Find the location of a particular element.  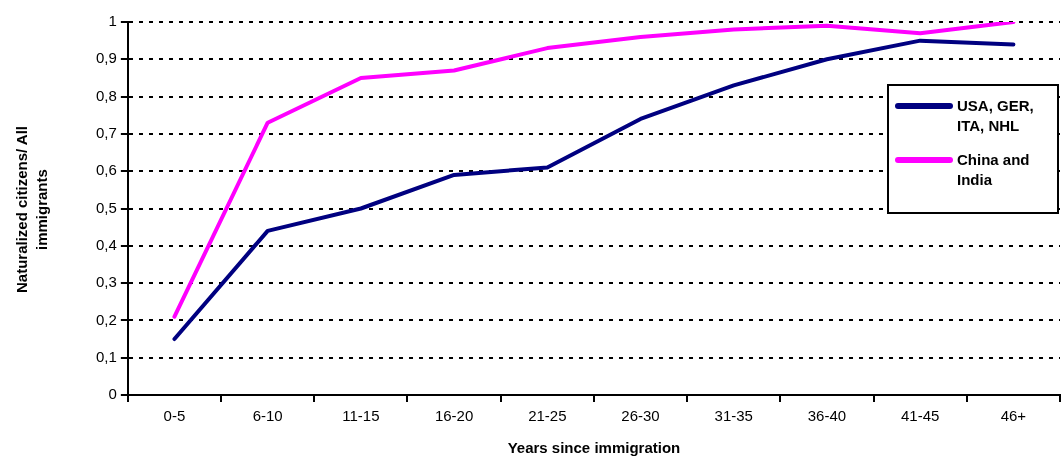

y-tick-label: 0,8 is located at coordinates (106, 95).